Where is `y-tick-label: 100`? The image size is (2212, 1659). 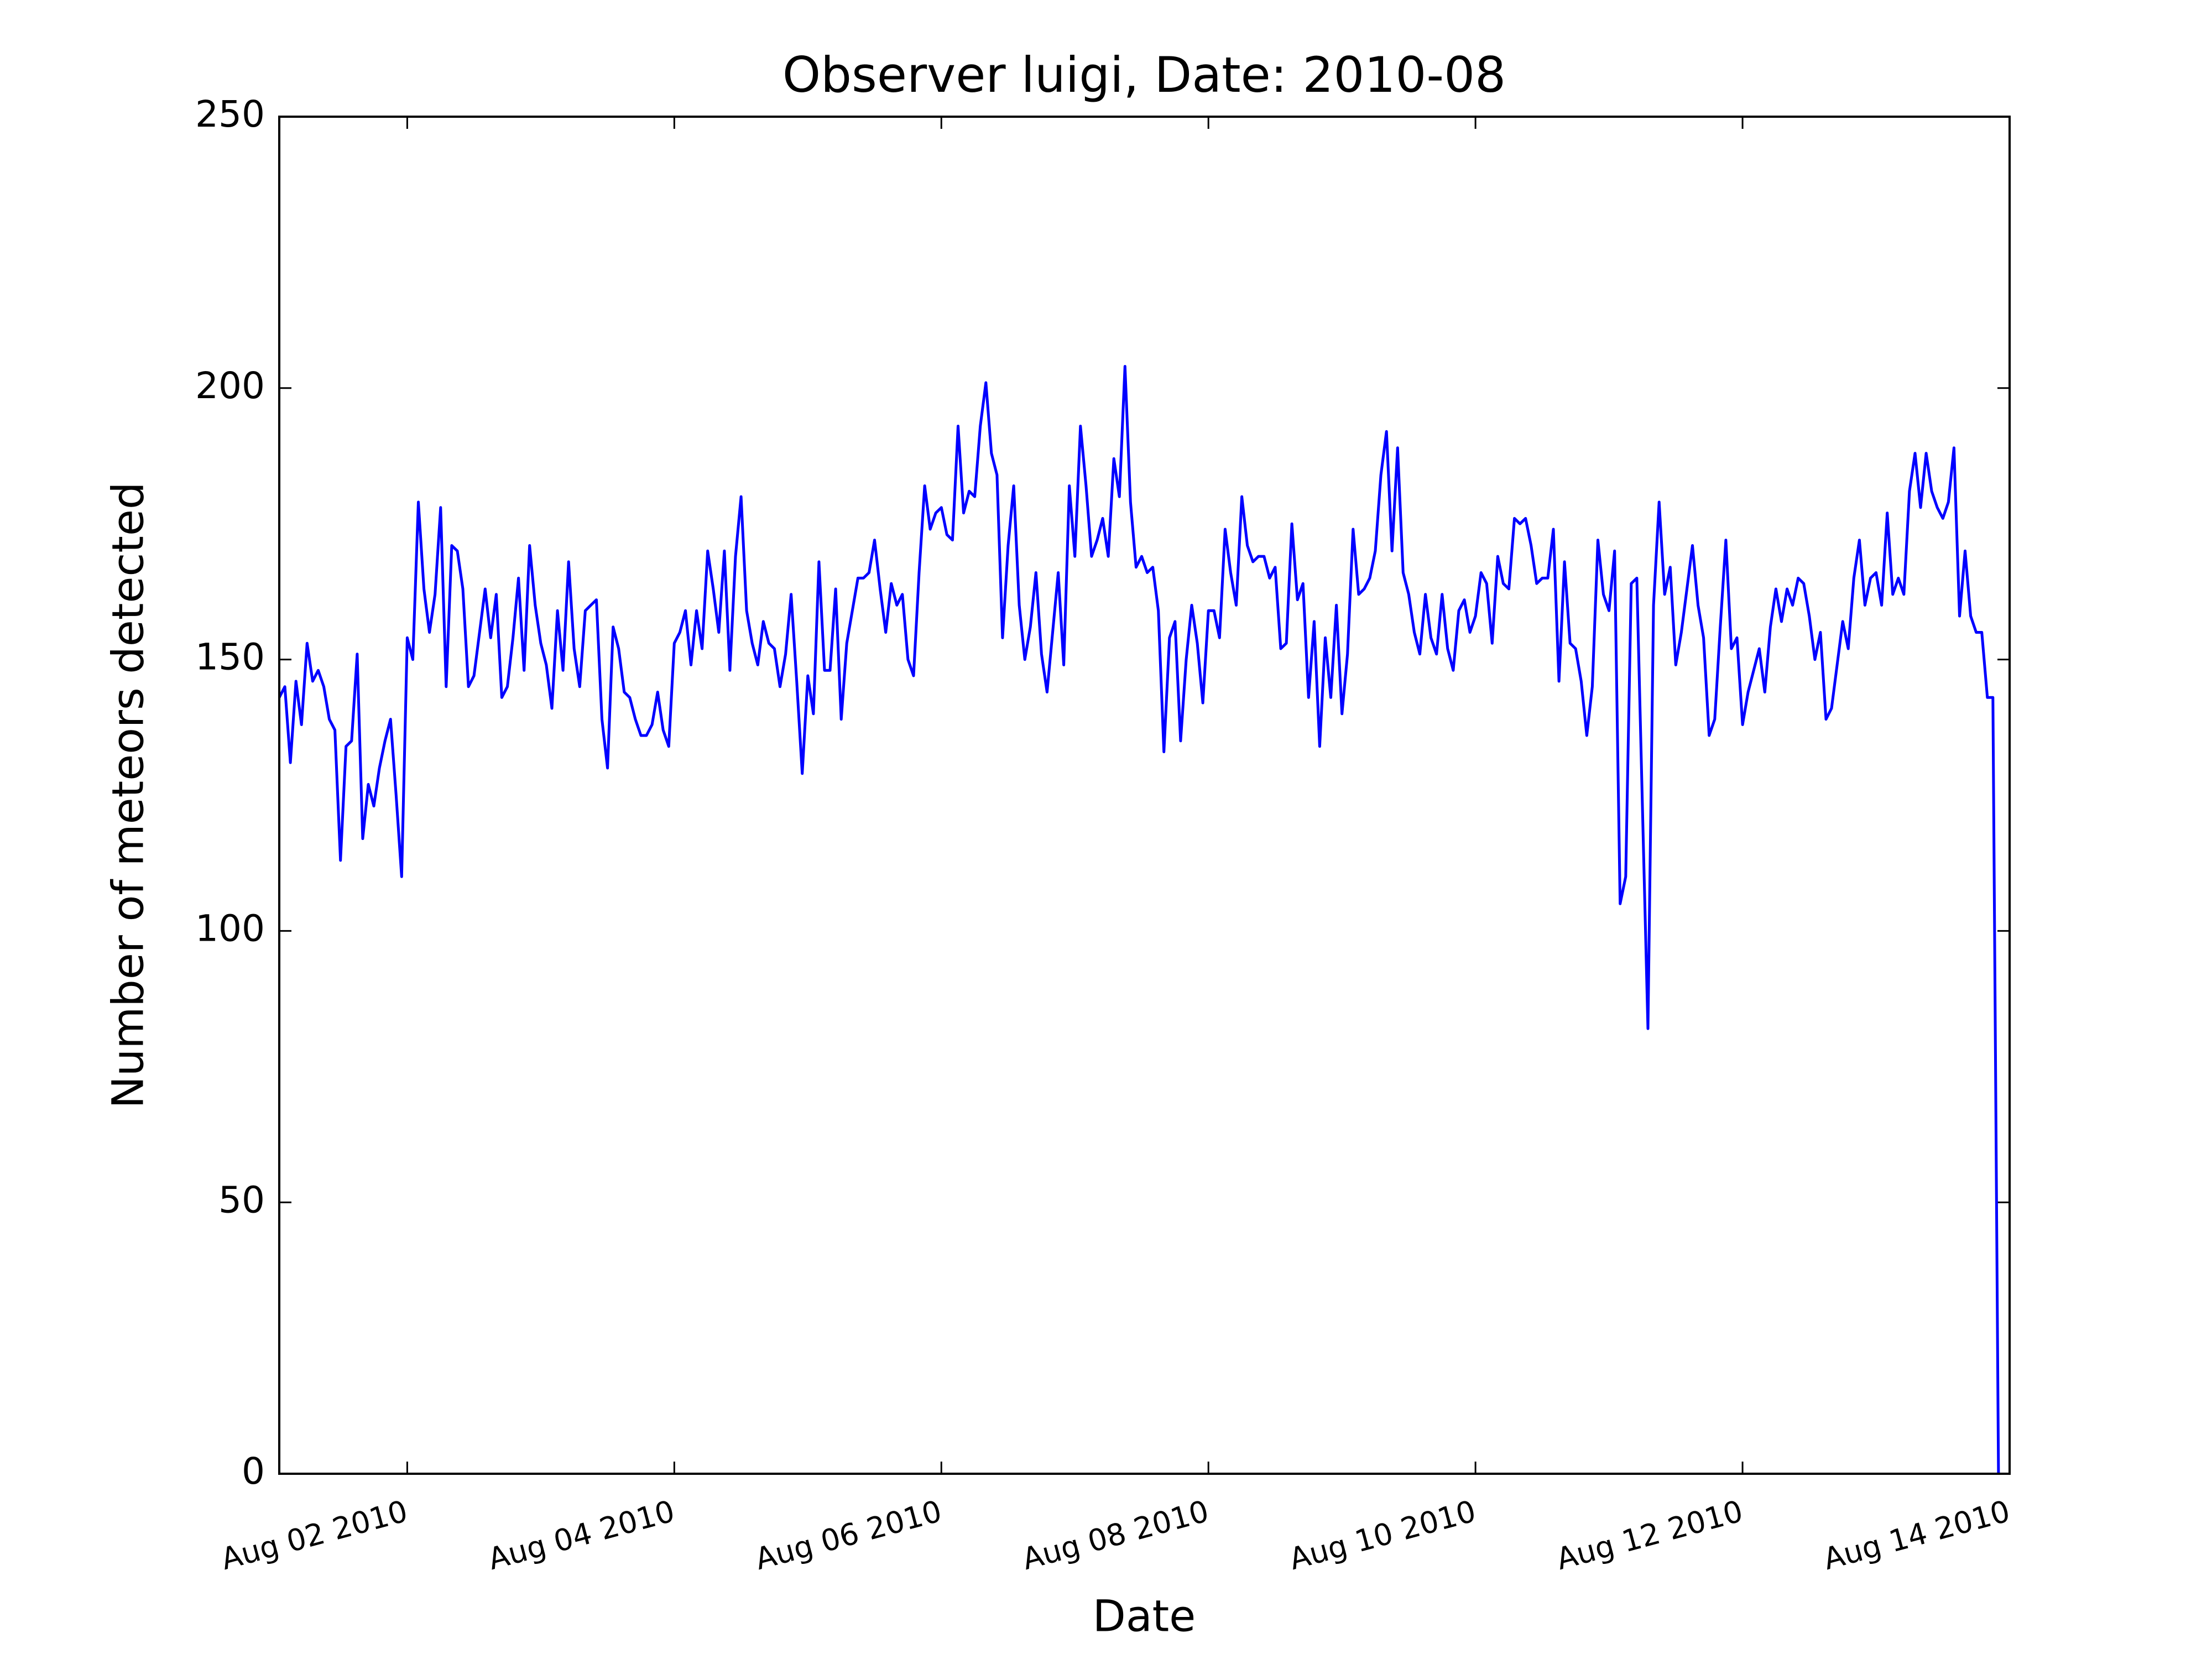 y-tick-label: 100 is located at coordinates (230, 928).